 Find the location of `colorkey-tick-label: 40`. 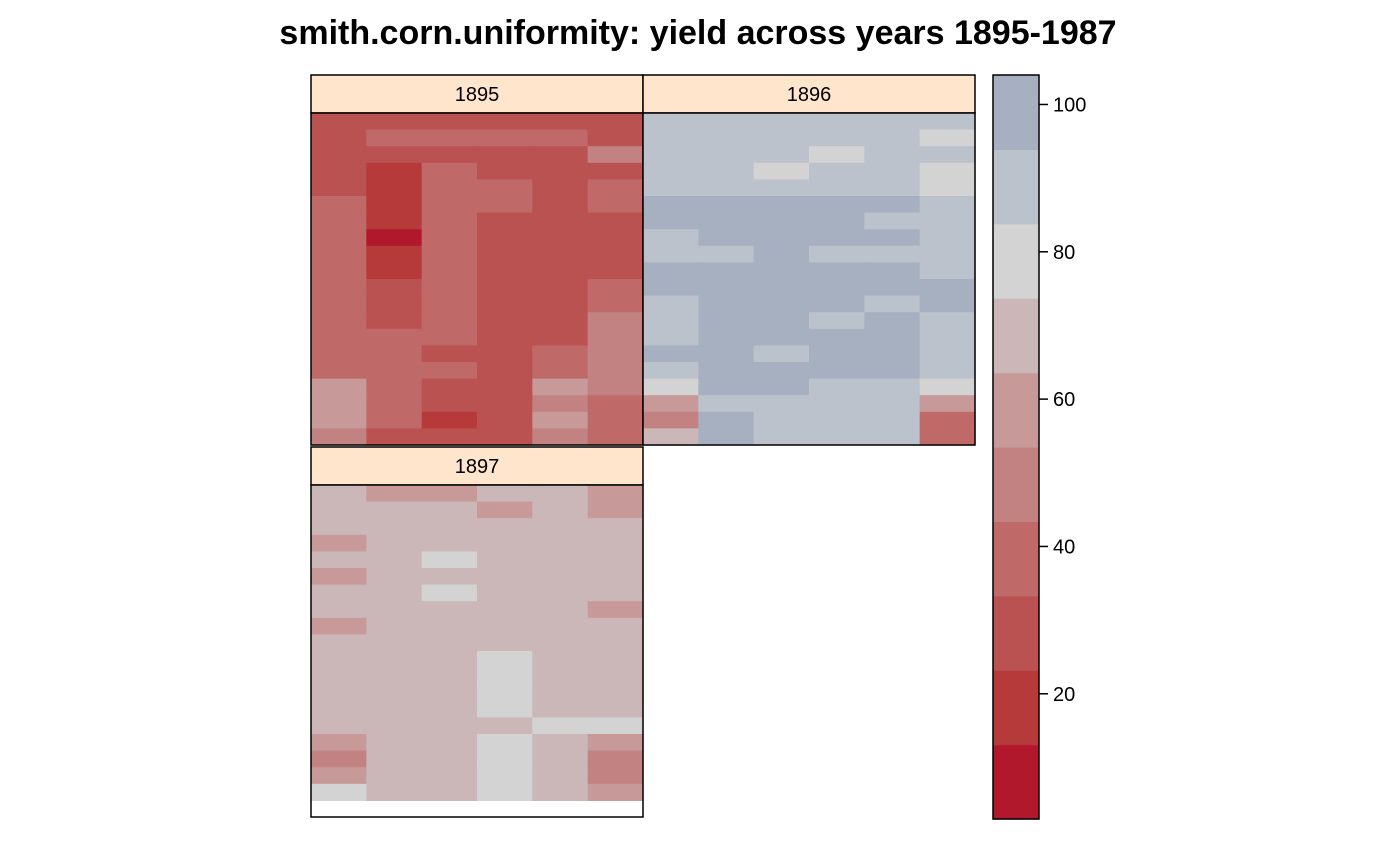

colorkey-tick-label: 40 is located at coordinates (1064, 547).